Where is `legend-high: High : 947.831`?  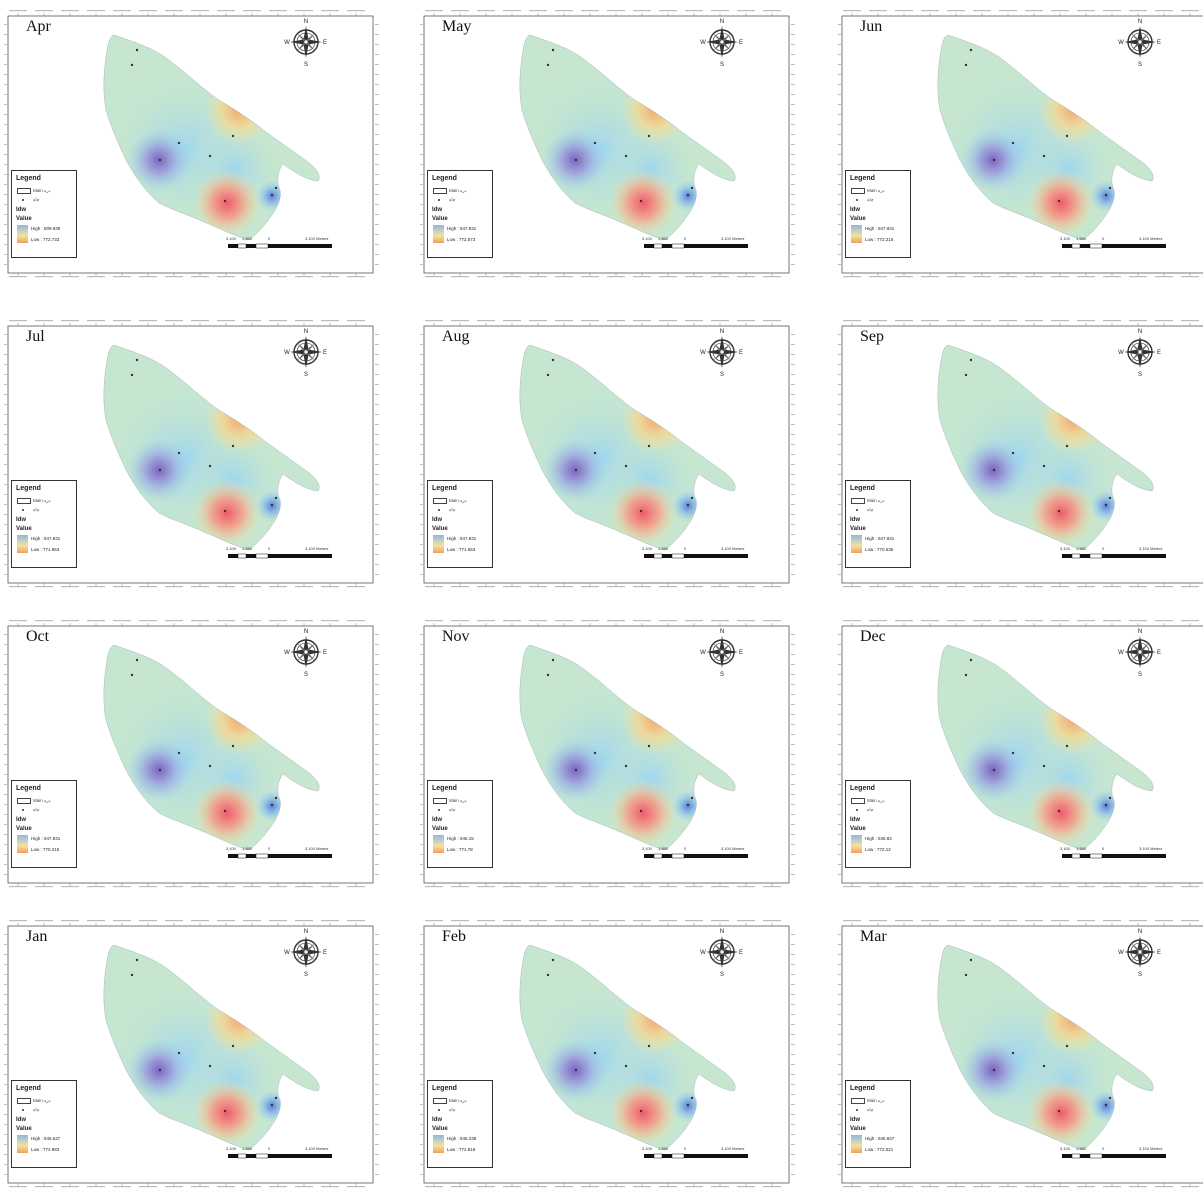 legend-high: High : 947.831 is located at coordinates (46, 838).